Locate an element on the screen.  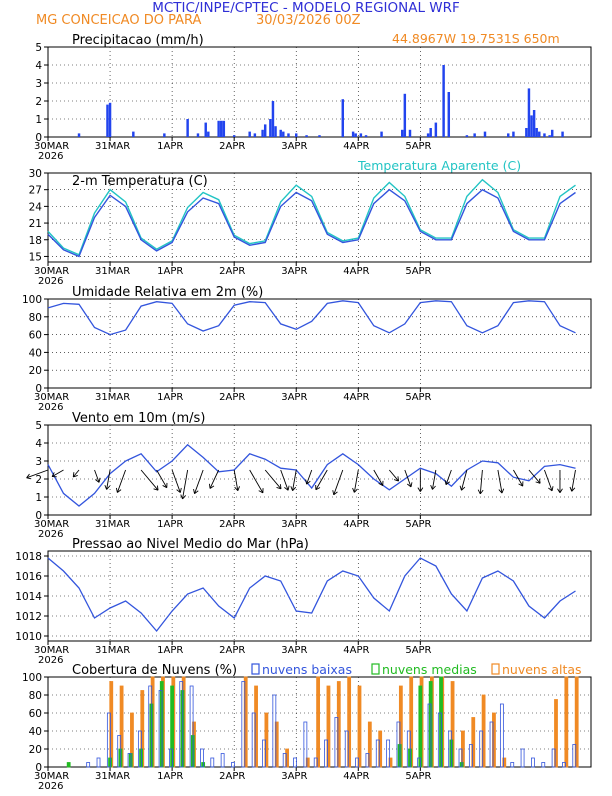
x-tick-label: 4APR is located at coordinates (356, 397).